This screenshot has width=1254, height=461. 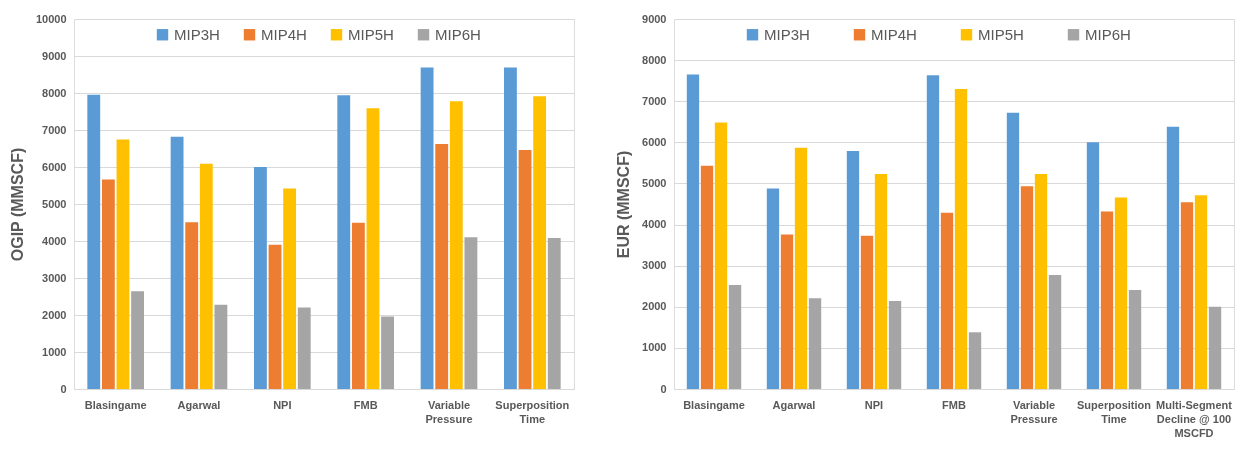 I want to click on y-axis-title: EUR (MMSCF), so click(x=624, y=204).